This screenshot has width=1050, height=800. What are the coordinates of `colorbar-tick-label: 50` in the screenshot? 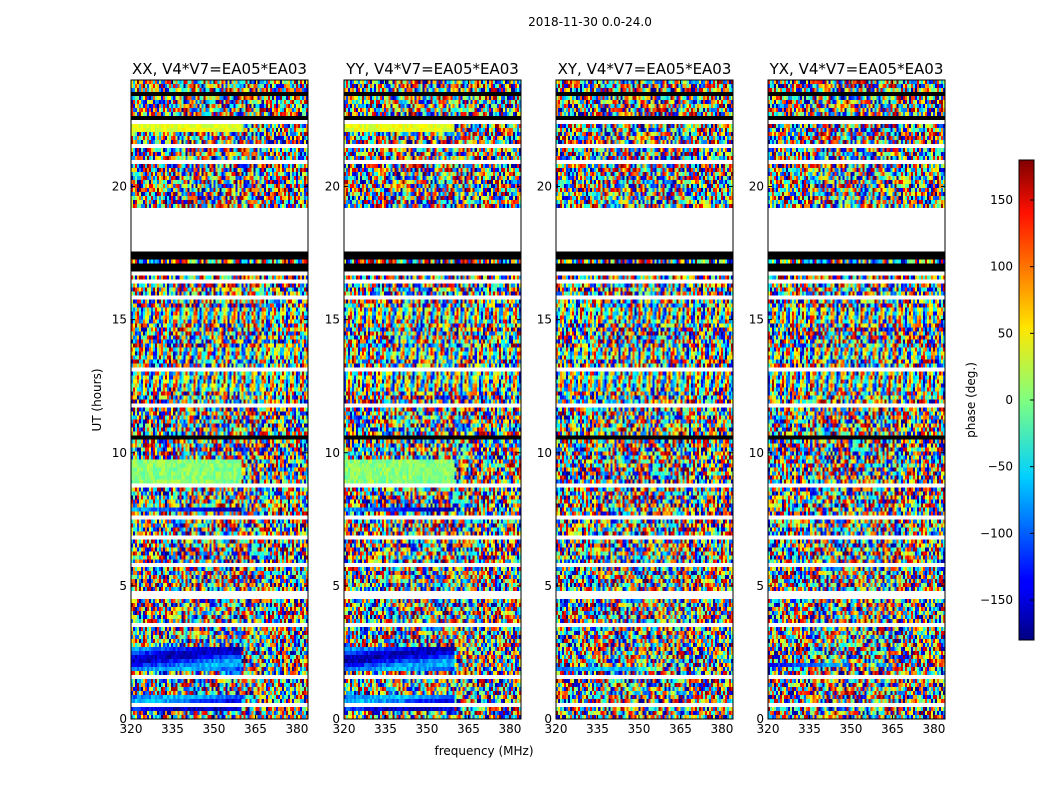 It's located at (1005, 333).